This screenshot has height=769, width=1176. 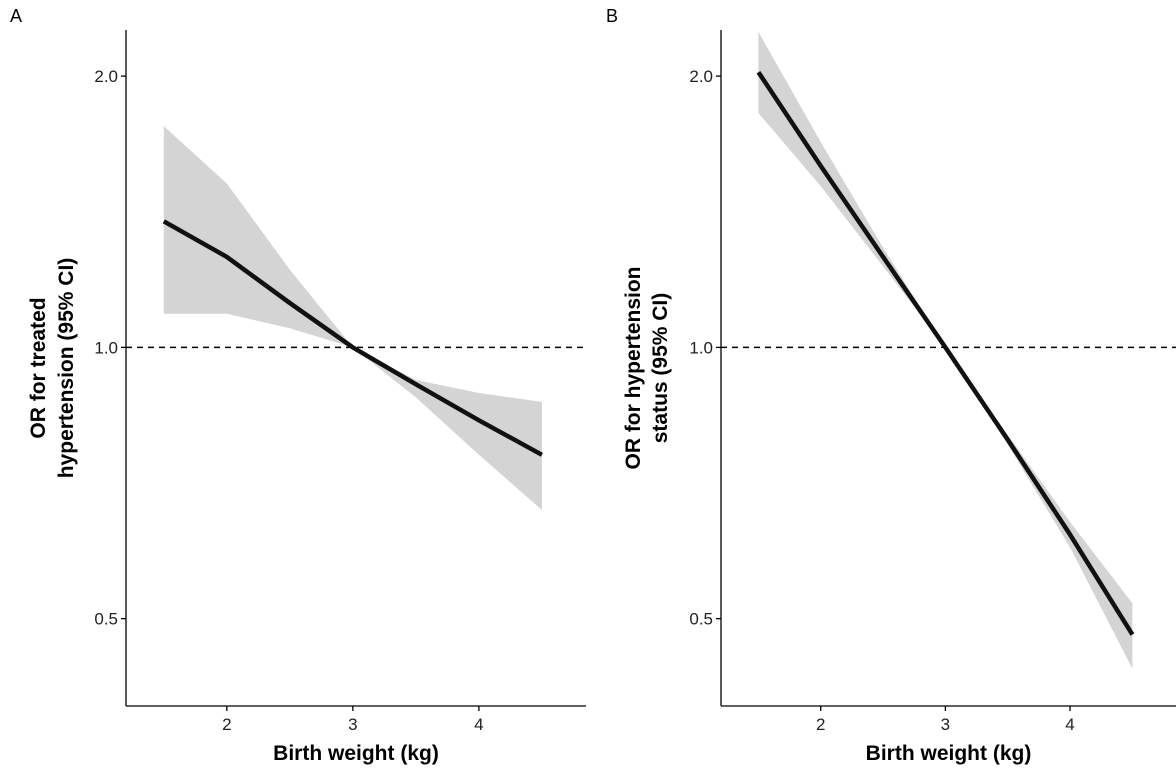 I want to click on y-axis-title-line: OR for treated, so click(x=38, y=367).